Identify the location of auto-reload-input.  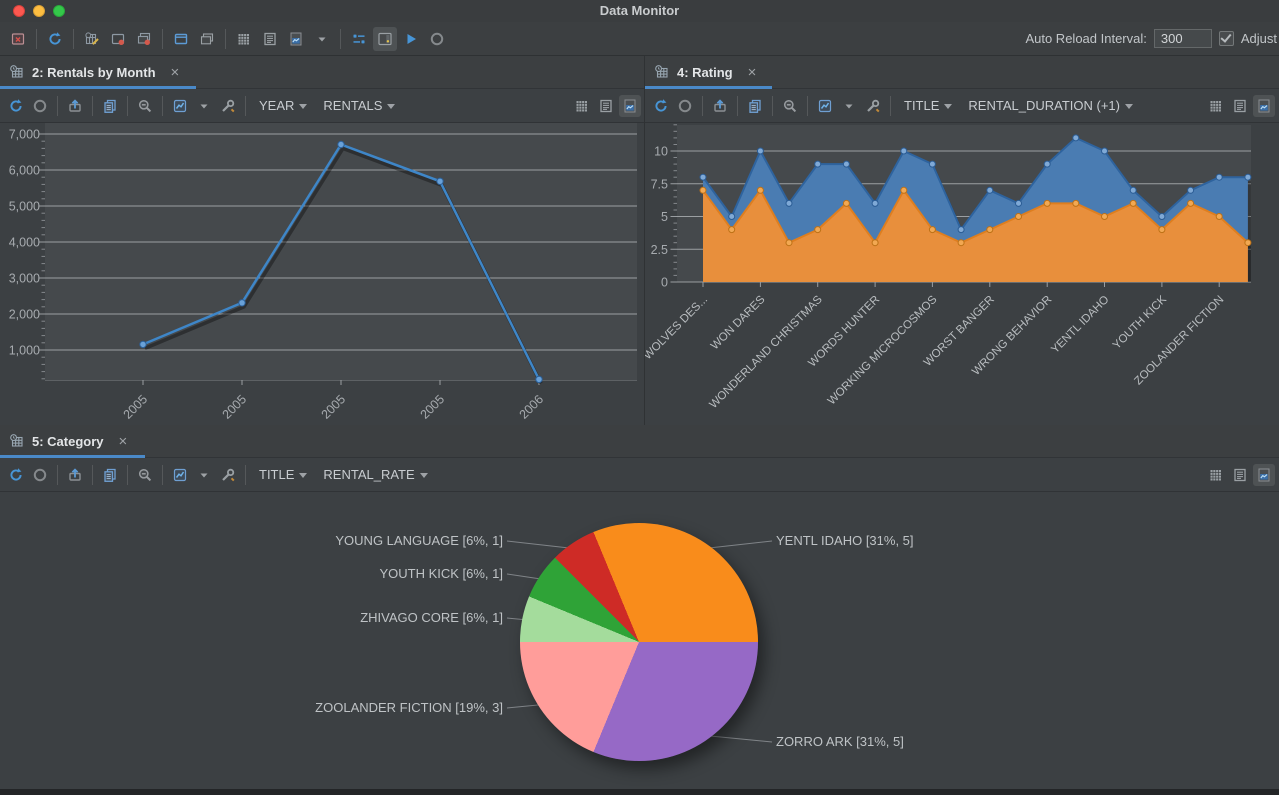
(1182, 38).